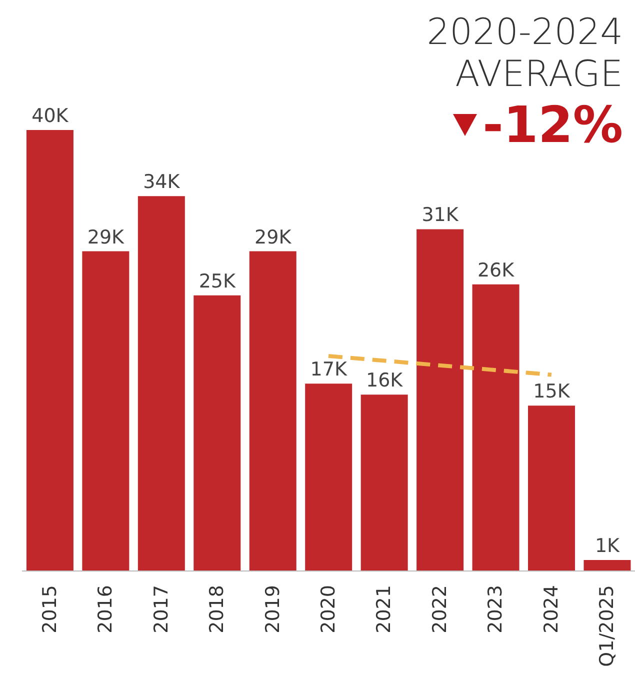 The height and width of the screenshot is (681, 635). Describe the element at coordinates (329, 609) in the screenshot. I see `x-tick-label: 2020` at that location.